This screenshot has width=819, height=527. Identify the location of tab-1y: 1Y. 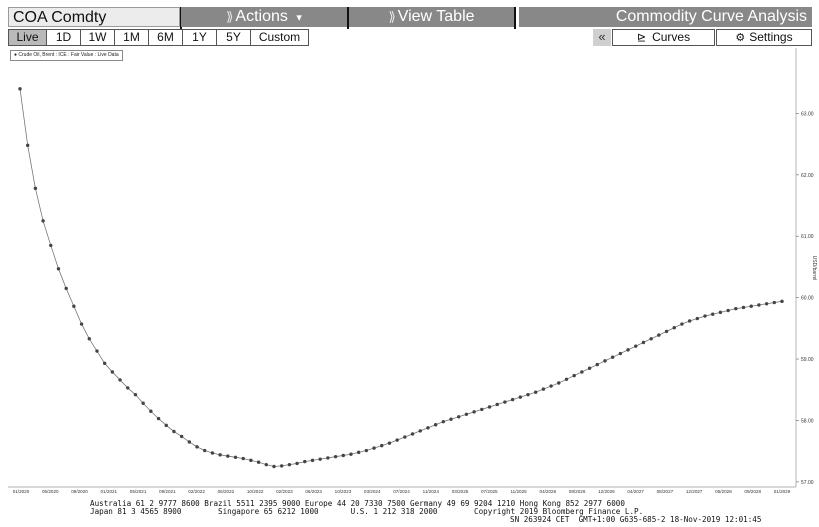
(200, 37).